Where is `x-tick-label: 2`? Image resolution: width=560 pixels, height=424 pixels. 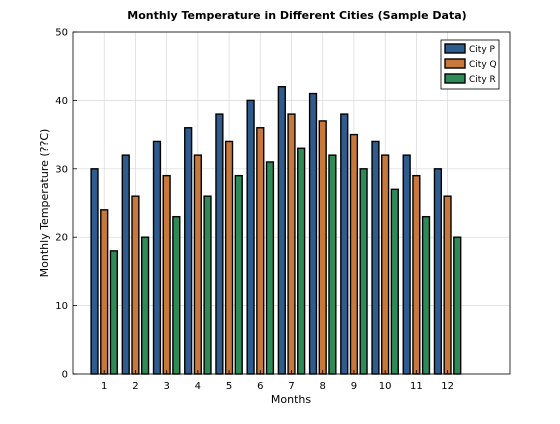 x-tick-label: 2 is located at coordinates (135, 386).